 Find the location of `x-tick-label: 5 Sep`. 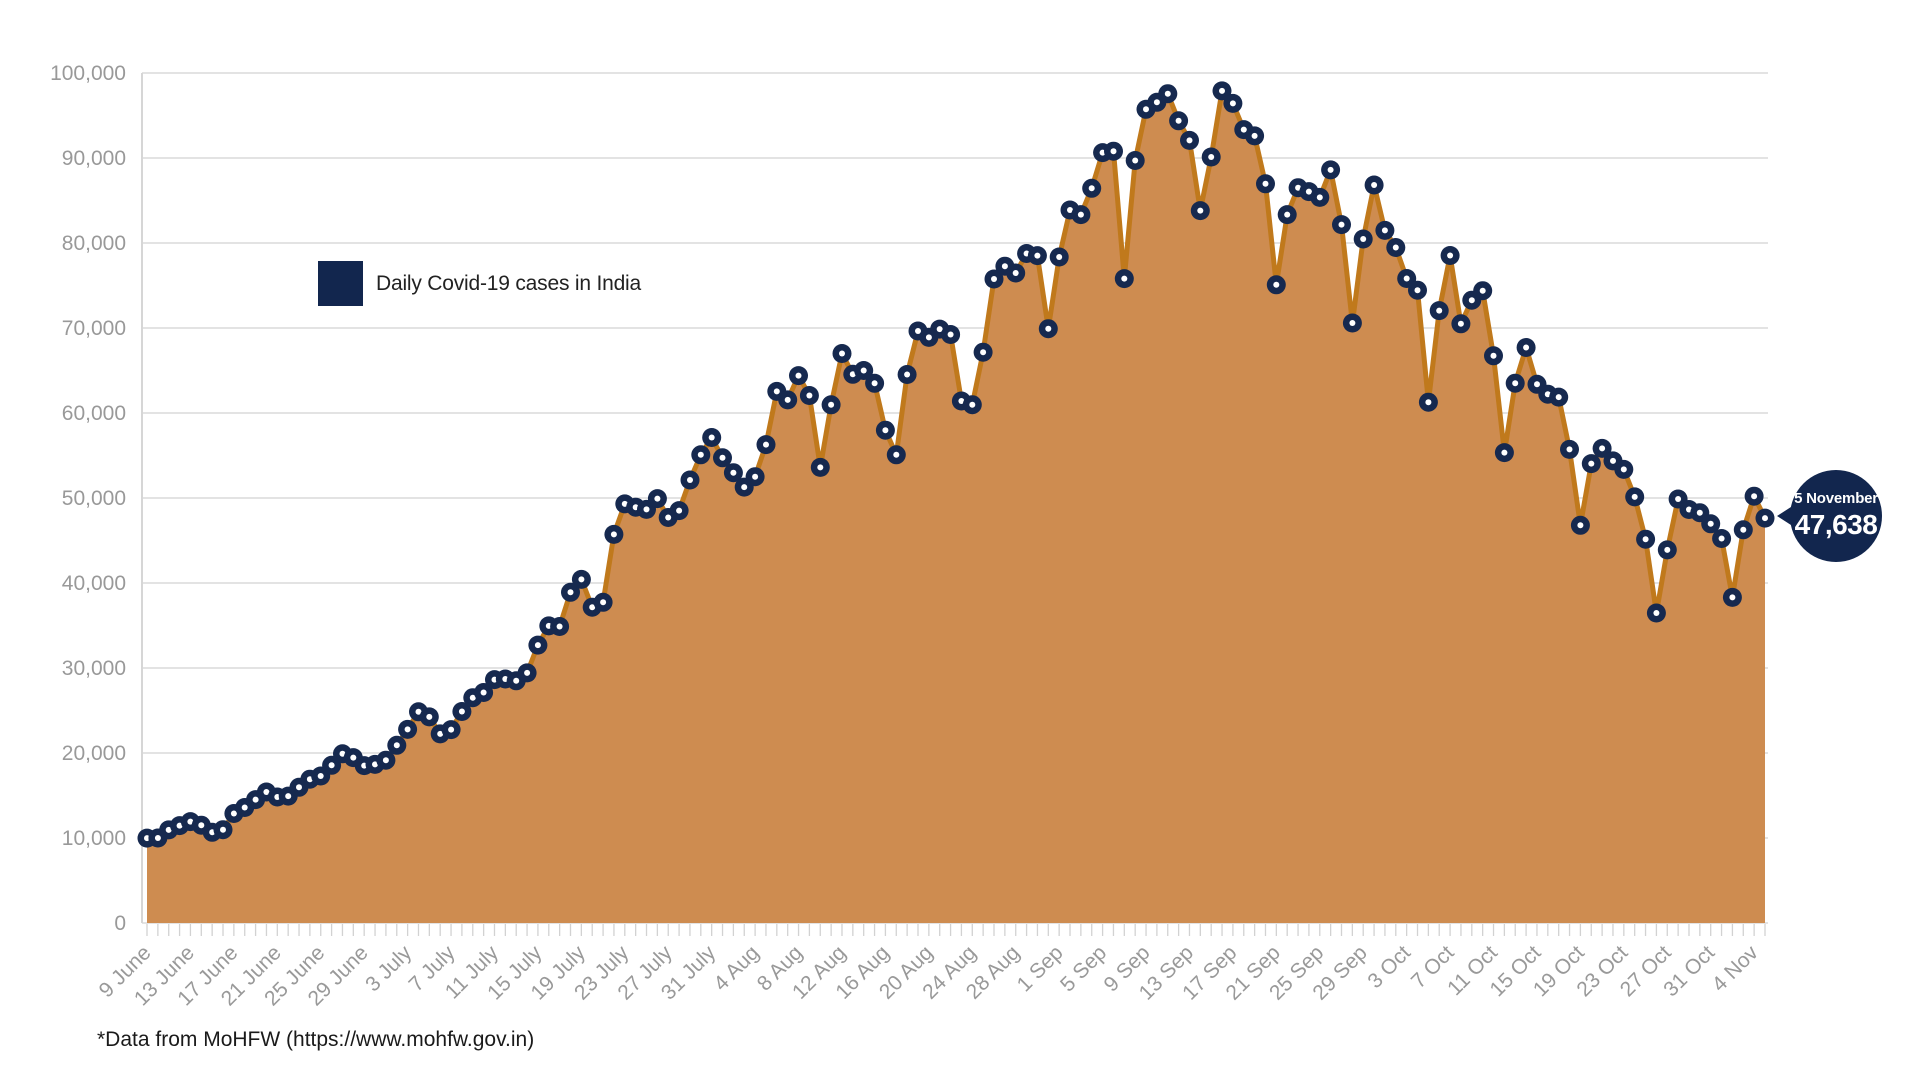

x-tick-label: 5 Sep is located at coordinates (1083, 968).